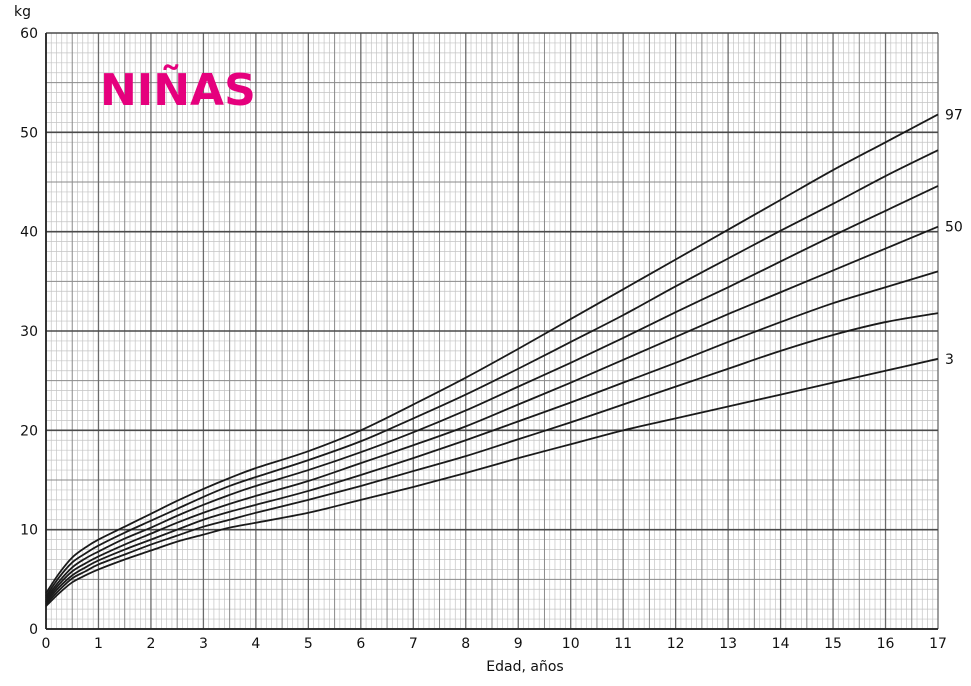  I want to click on series-label: 97, so click(954, 115).